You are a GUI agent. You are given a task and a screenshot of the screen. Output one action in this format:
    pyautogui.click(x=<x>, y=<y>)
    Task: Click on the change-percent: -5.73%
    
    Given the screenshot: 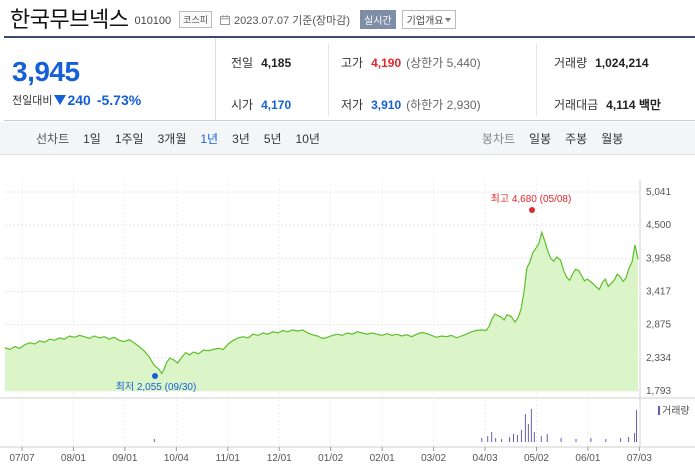 What is the action you would take?
    pyautogui.click(x=119, y=100)
    